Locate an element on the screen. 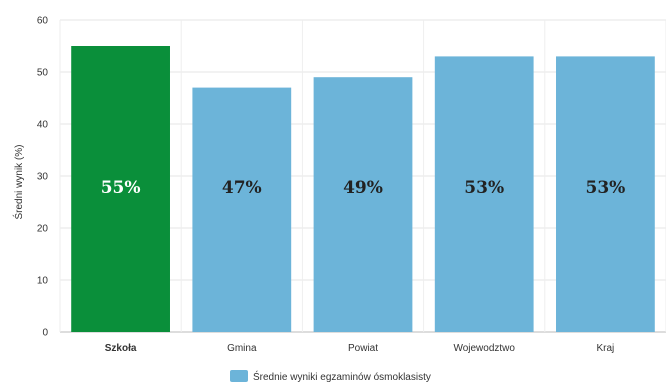 This screenshot has height=385, width=666. y-tick-label: 0 is located at coordinates (45, 333).